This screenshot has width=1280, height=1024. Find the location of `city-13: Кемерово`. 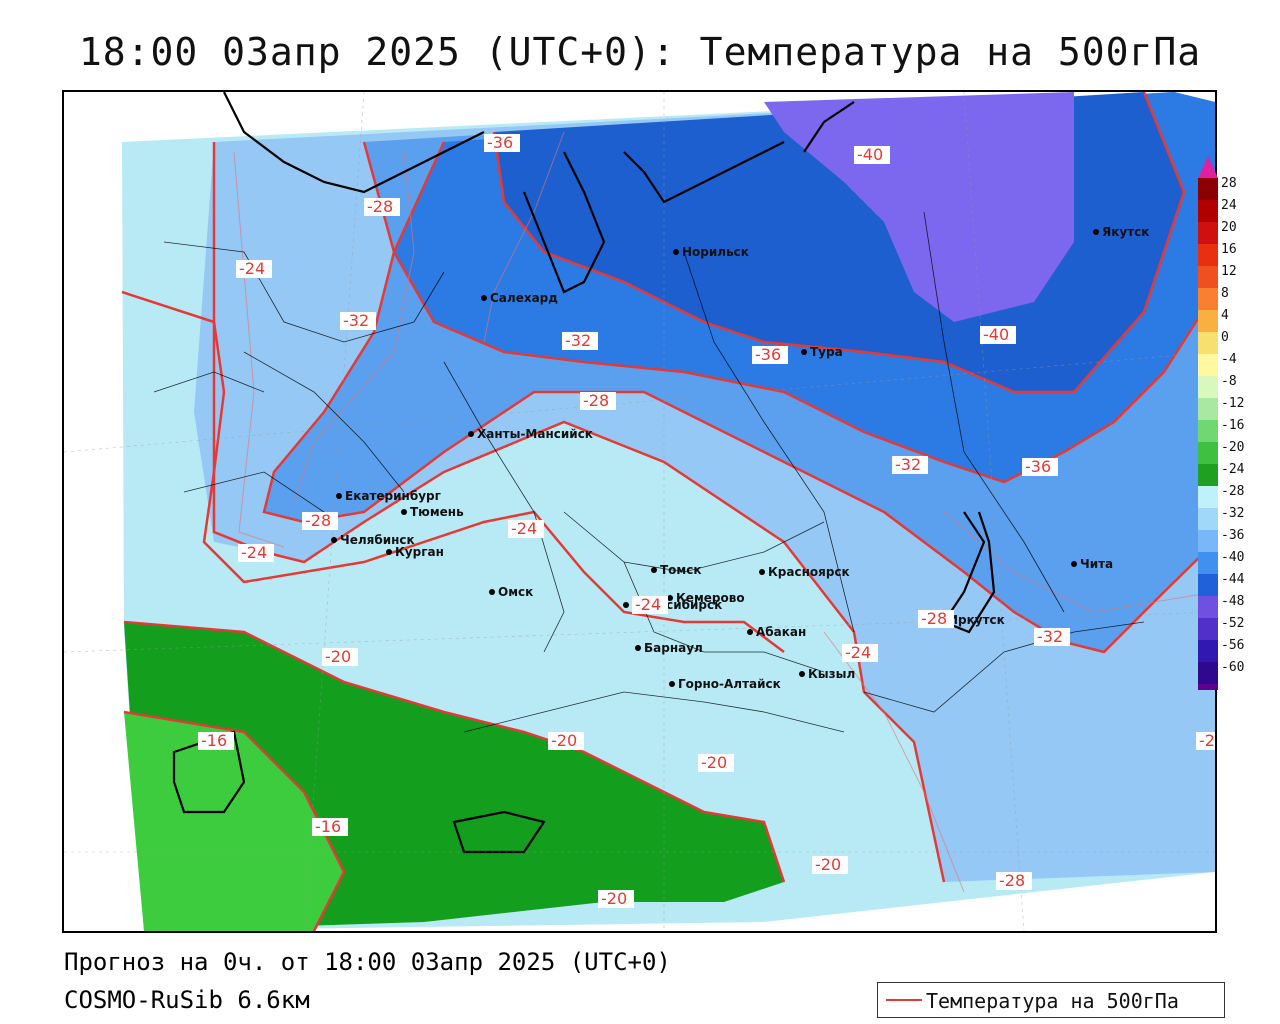

city-13: Кемерово is located at coordinates (706, 598).